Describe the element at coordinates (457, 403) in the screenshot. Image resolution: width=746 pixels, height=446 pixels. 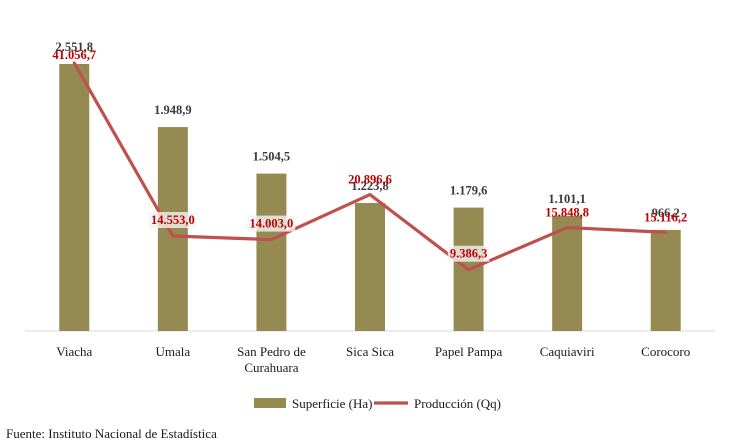
I see `legend-label-line: Producción (Qq)` at that location.